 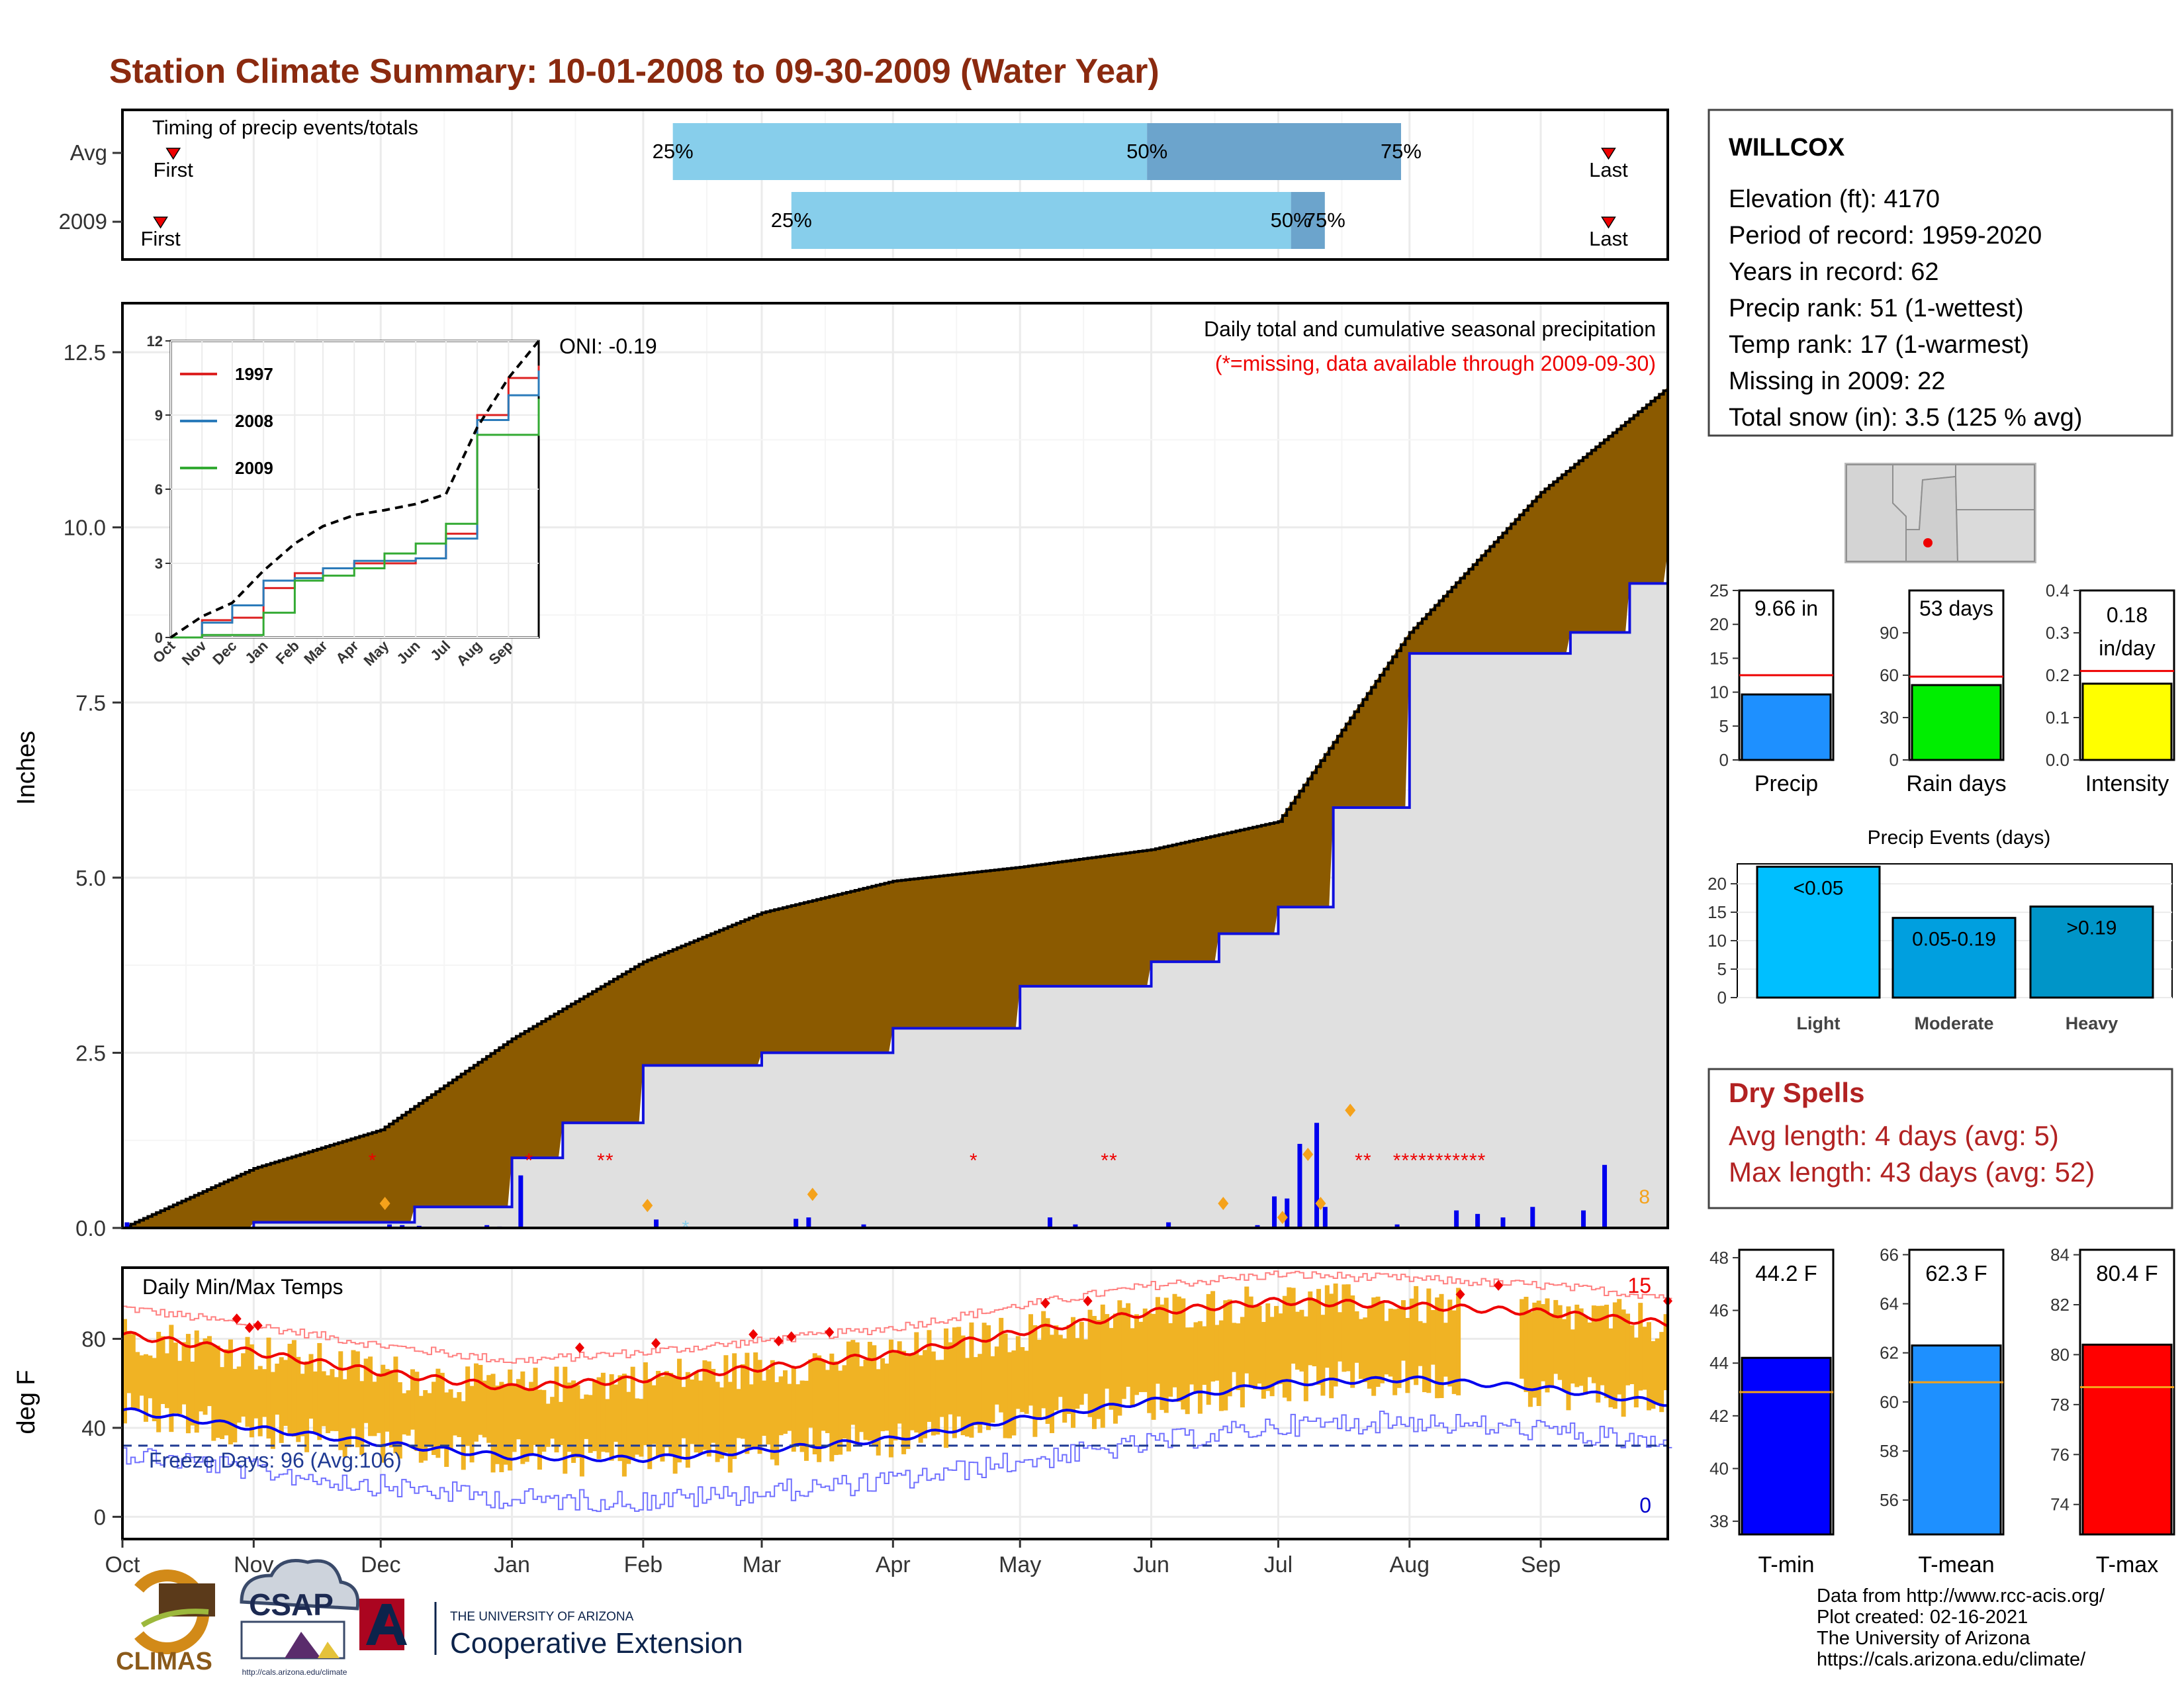 What do you see at coordinates (1922, 1617) in the screenshot?
I see `credit-line: Plot created: 02-16-2021` at bounding box center [1922, 1617].